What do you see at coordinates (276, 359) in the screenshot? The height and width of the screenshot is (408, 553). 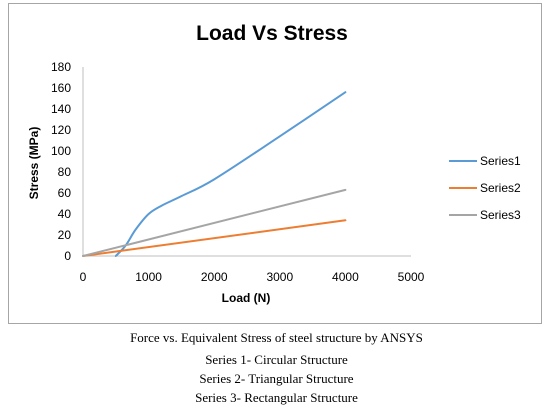 I see `figure-caption-line-2: Series 1- Circular Structure` at bounding box center [276, 359].